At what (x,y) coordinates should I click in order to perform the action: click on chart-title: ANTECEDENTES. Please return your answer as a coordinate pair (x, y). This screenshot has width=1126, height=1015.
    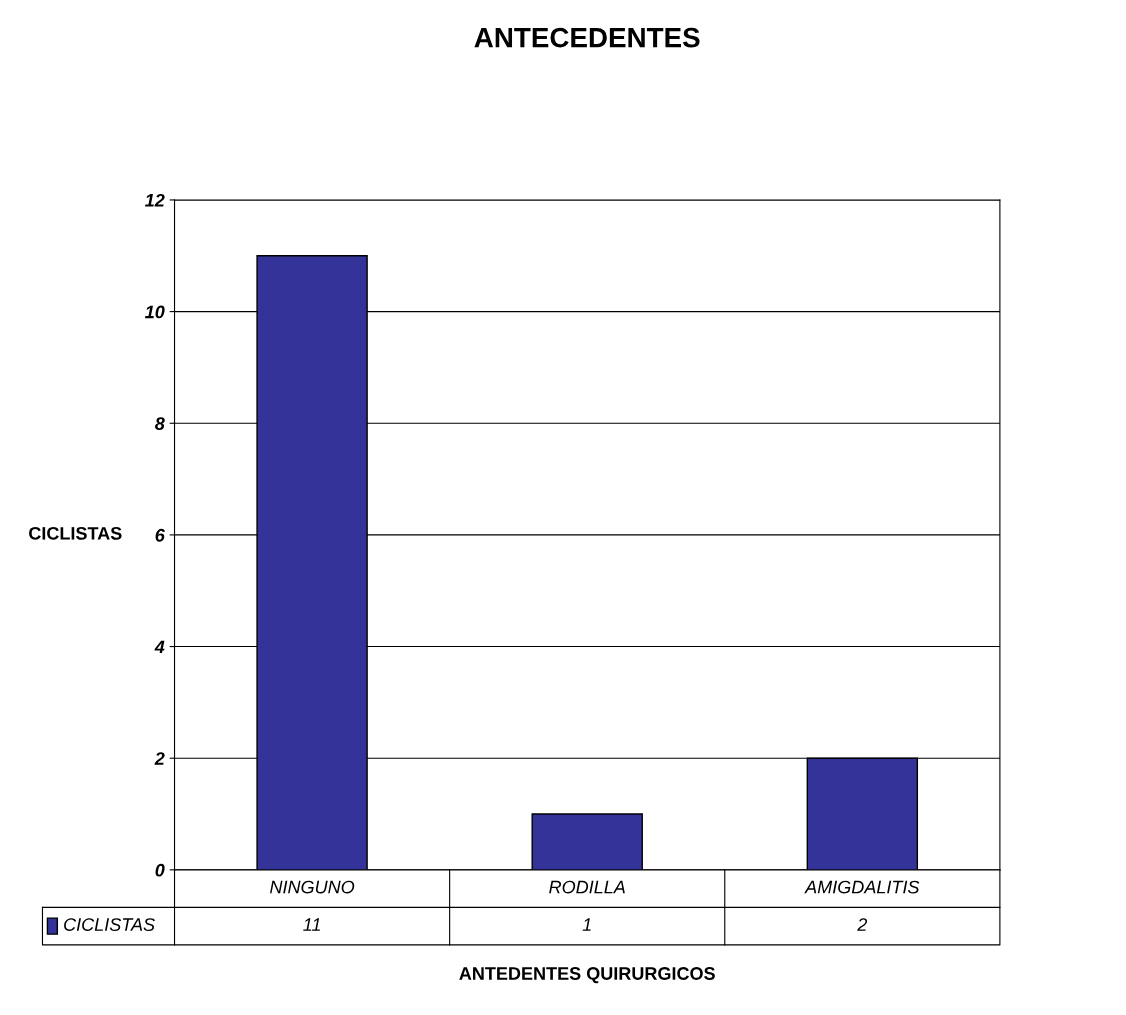
    Looking at the image, I should click on (587, 37).